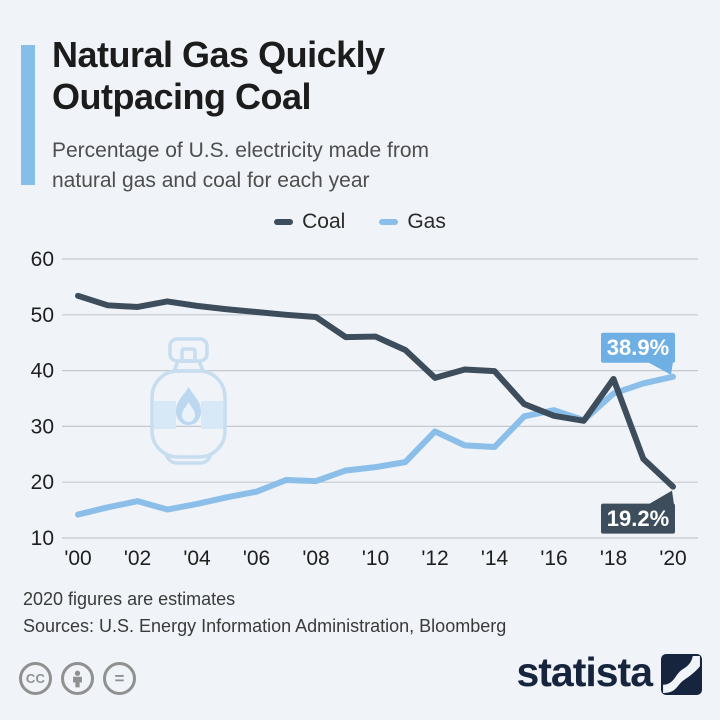  Describe the element at coordinates (360, 222) in the screenshot. I see `legend: Coal Gas` at that location.